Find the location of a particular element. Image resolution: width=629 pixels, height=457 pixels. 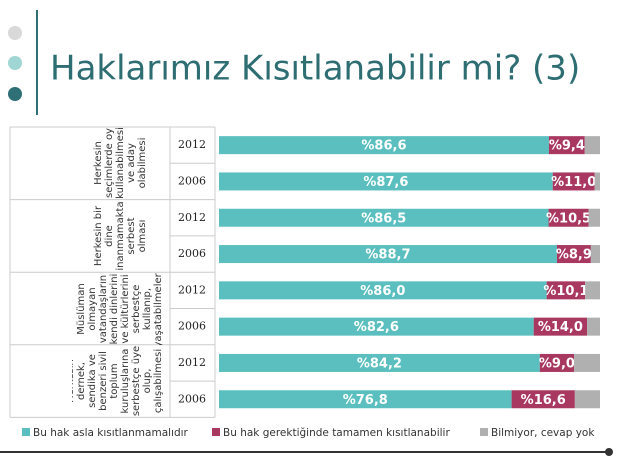

data-label: %76,8 is located at coordinates (365, 400).